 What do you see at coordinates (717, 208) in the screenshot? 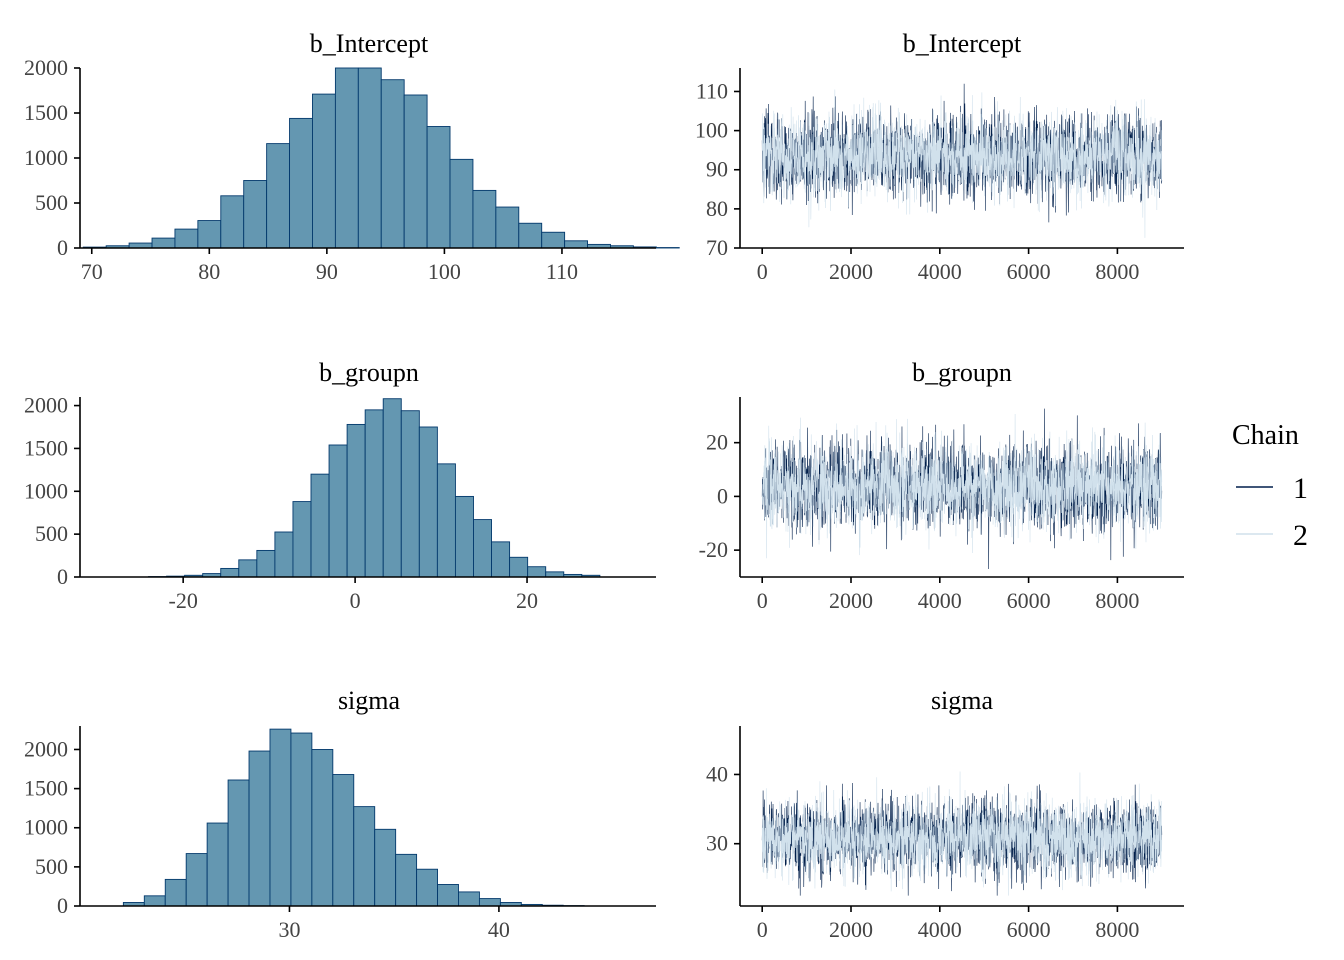
I see `y-tick-label: 80` at bounding box center [717, 208].